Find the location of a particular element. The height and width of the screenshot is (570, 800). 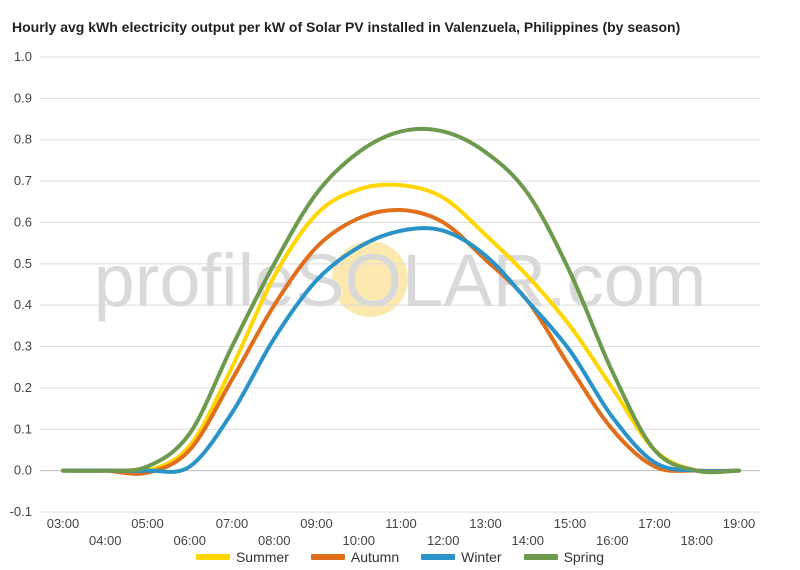

x-tick-label: 18:00 is located at coordinates (696, 540).